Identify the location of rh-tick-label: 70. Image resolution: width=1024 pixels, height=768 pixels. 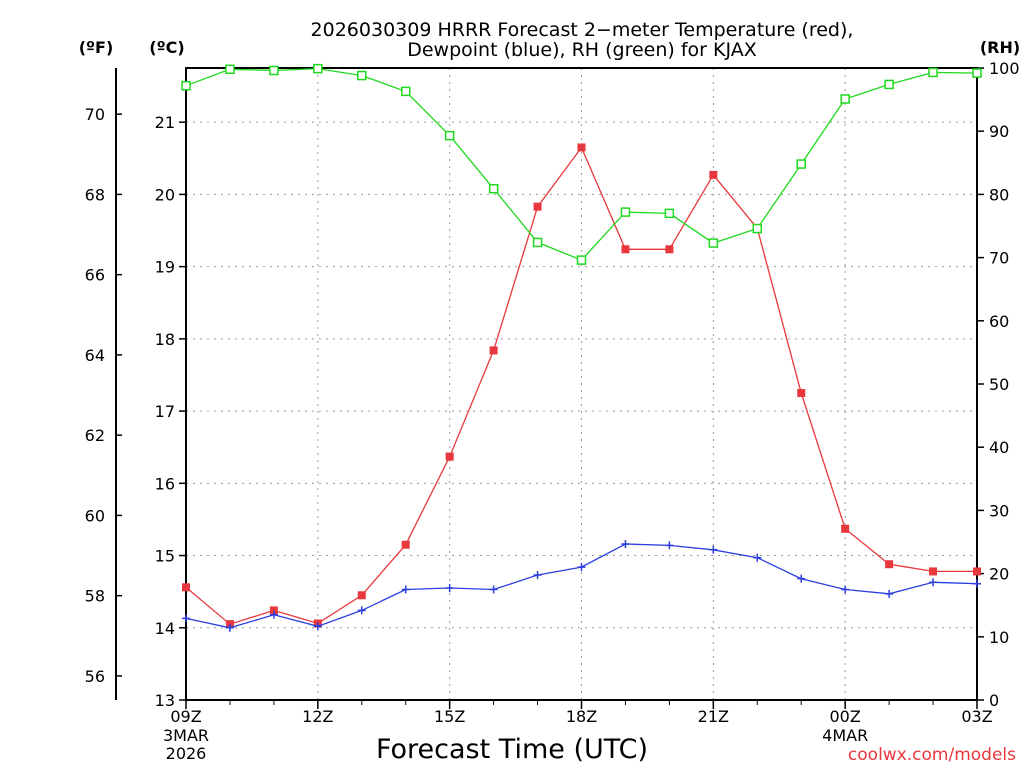
(999, 258).